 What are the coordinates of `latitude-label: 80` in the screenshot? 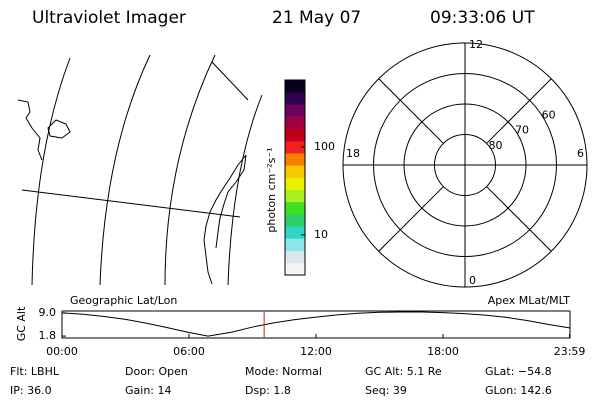 It's located at (496, 145).